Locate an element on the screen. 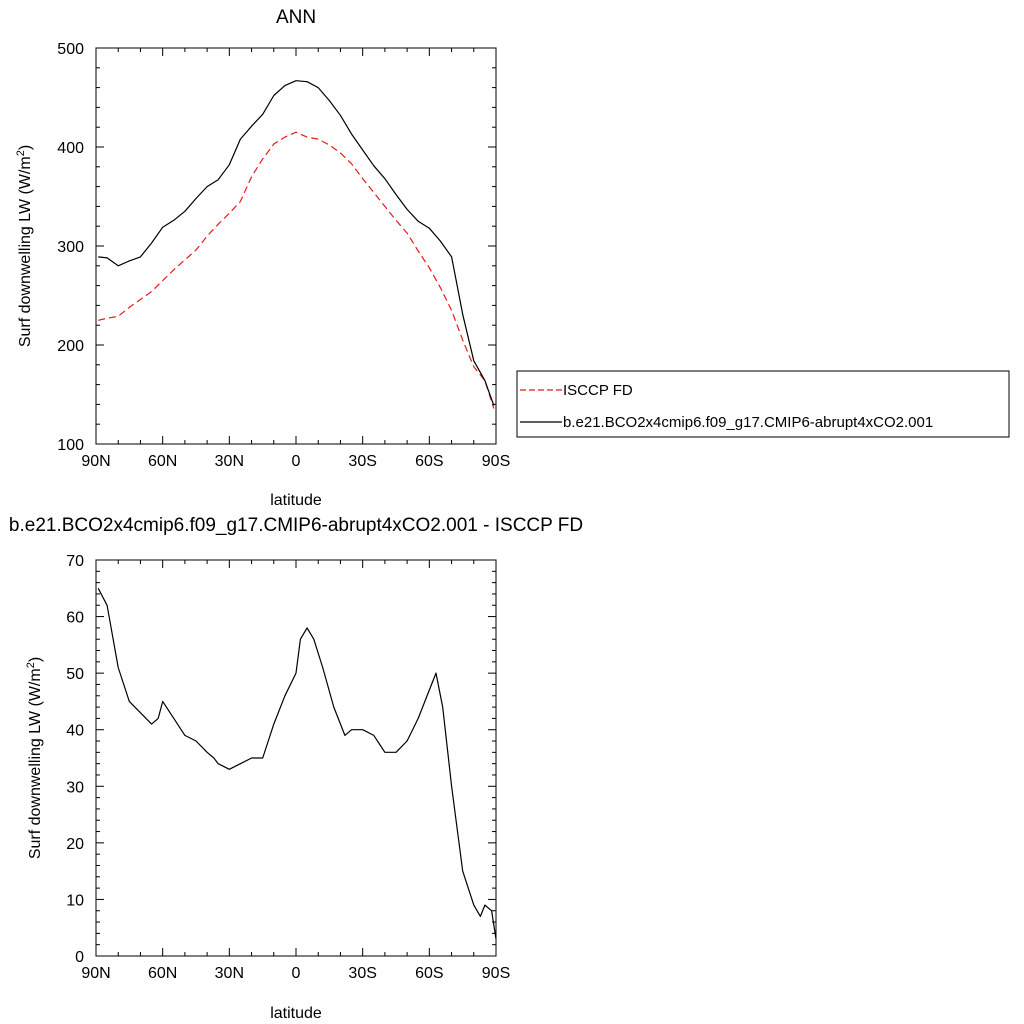 Image resolution: width=1024 pixels, height=1024 pixels. bottom-x-tick-label: 30N is located at coordinates (229, 973).